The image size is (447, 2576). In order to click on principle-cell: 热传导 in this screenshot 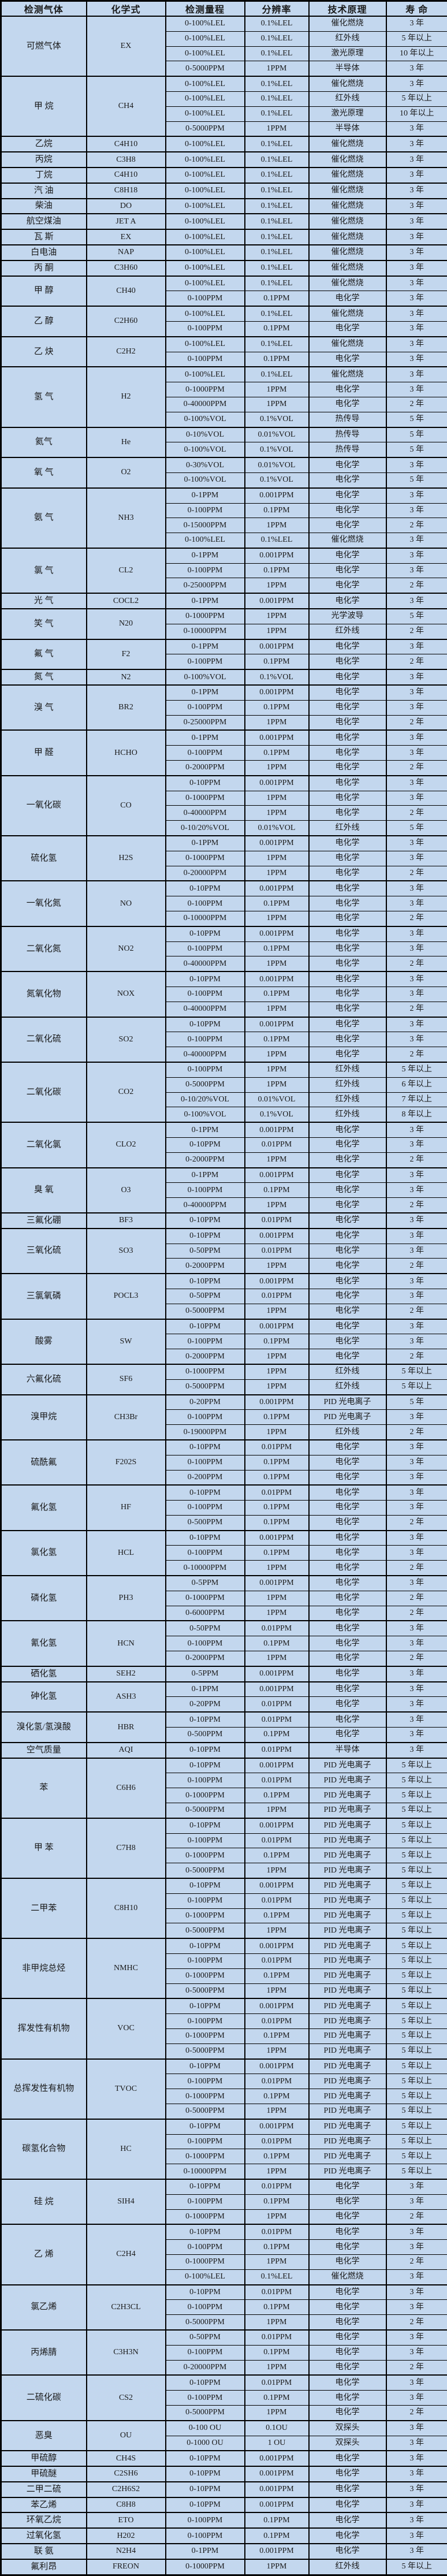, I will do `click(347, 420)`.